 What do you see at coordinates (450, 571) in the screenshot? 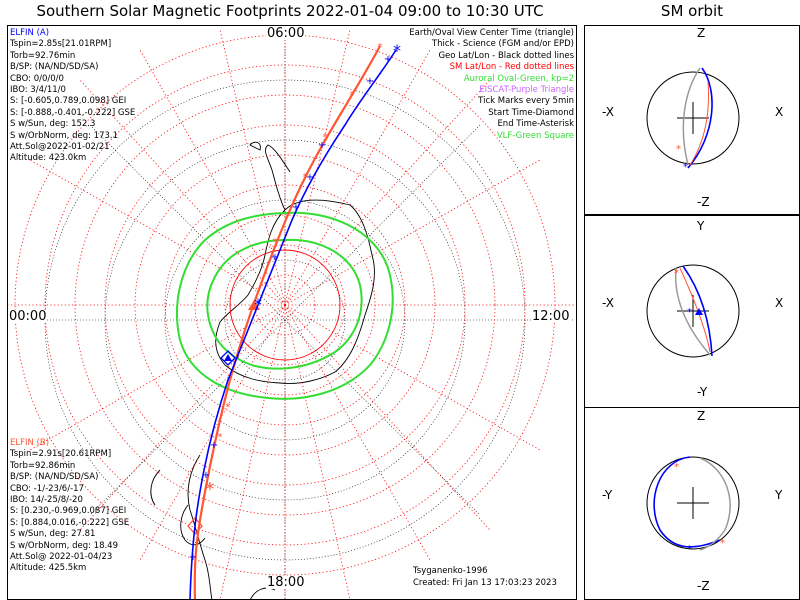
I see `model-label: Tsyganenko-1996` at bounding box center [450, 571].